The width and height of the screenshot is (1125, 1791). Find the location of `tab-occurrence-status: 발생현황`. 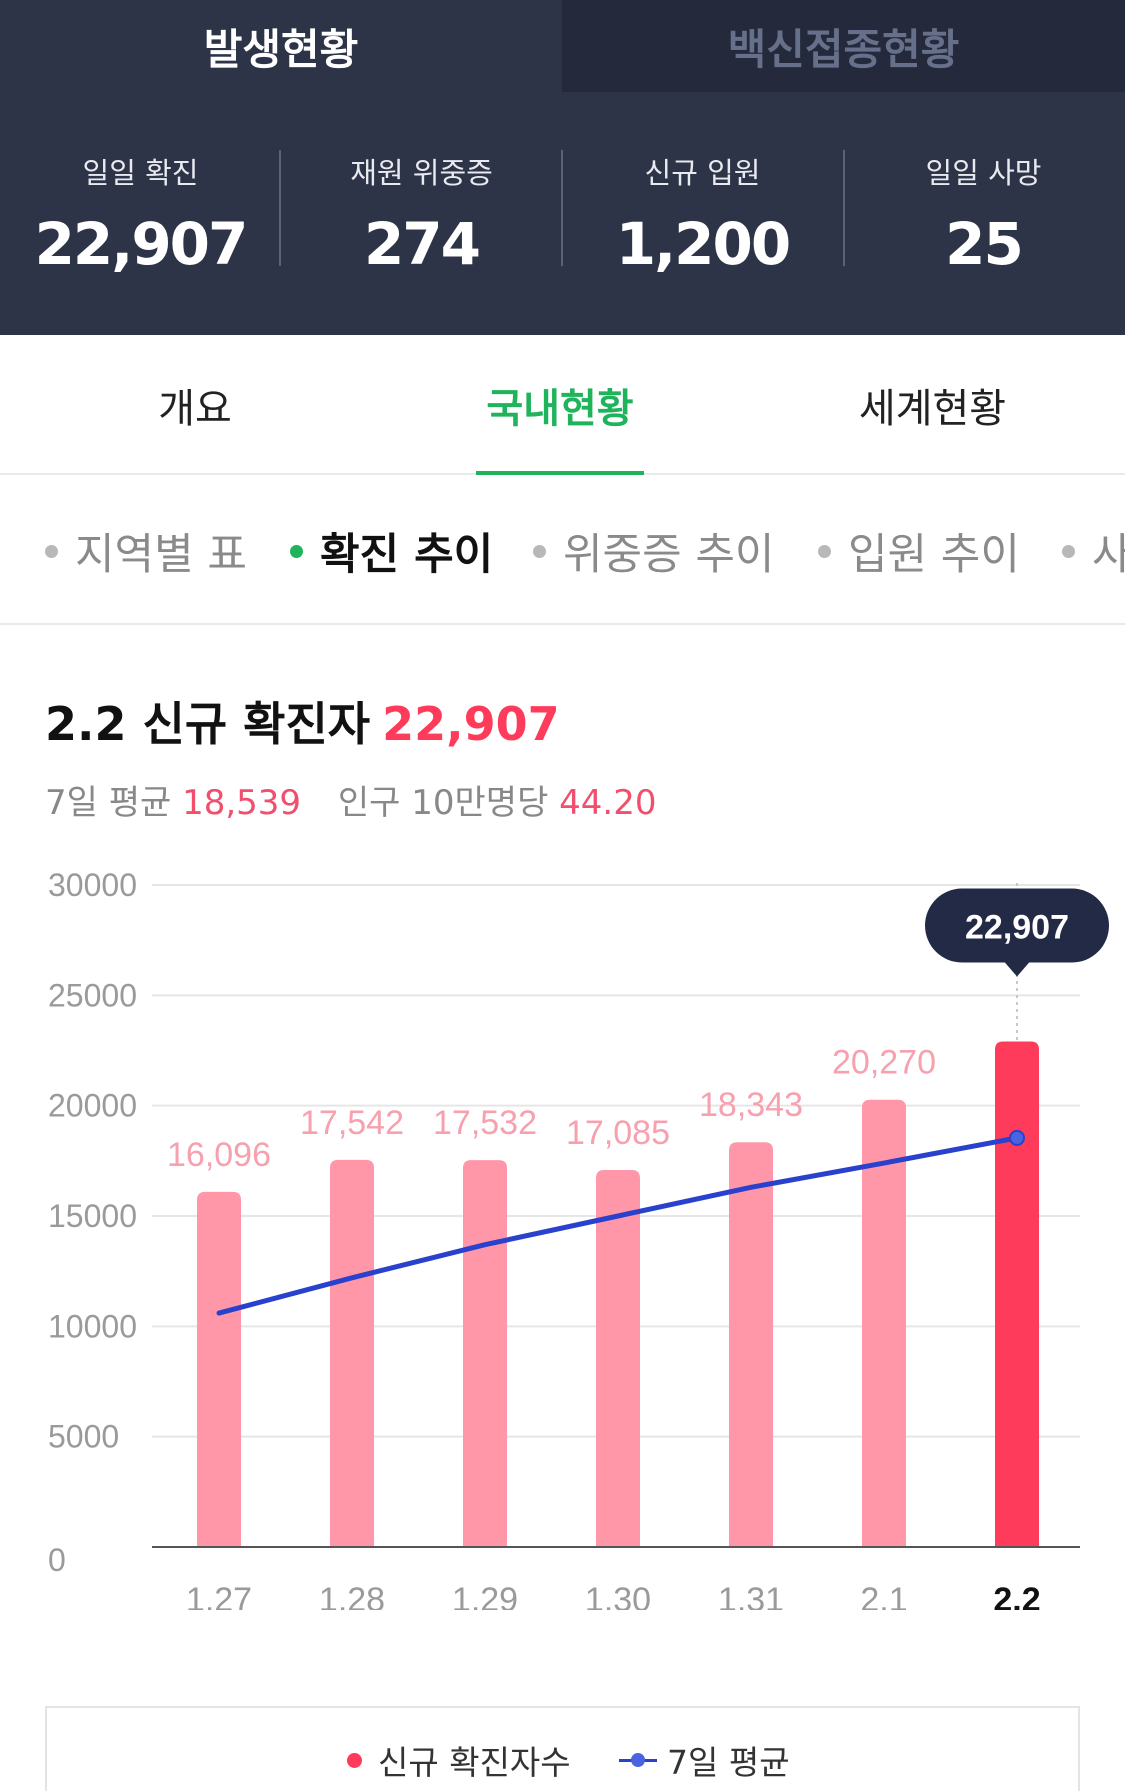

tab-occurrence-status: 발생현황 is located at coordinates (281, 49).